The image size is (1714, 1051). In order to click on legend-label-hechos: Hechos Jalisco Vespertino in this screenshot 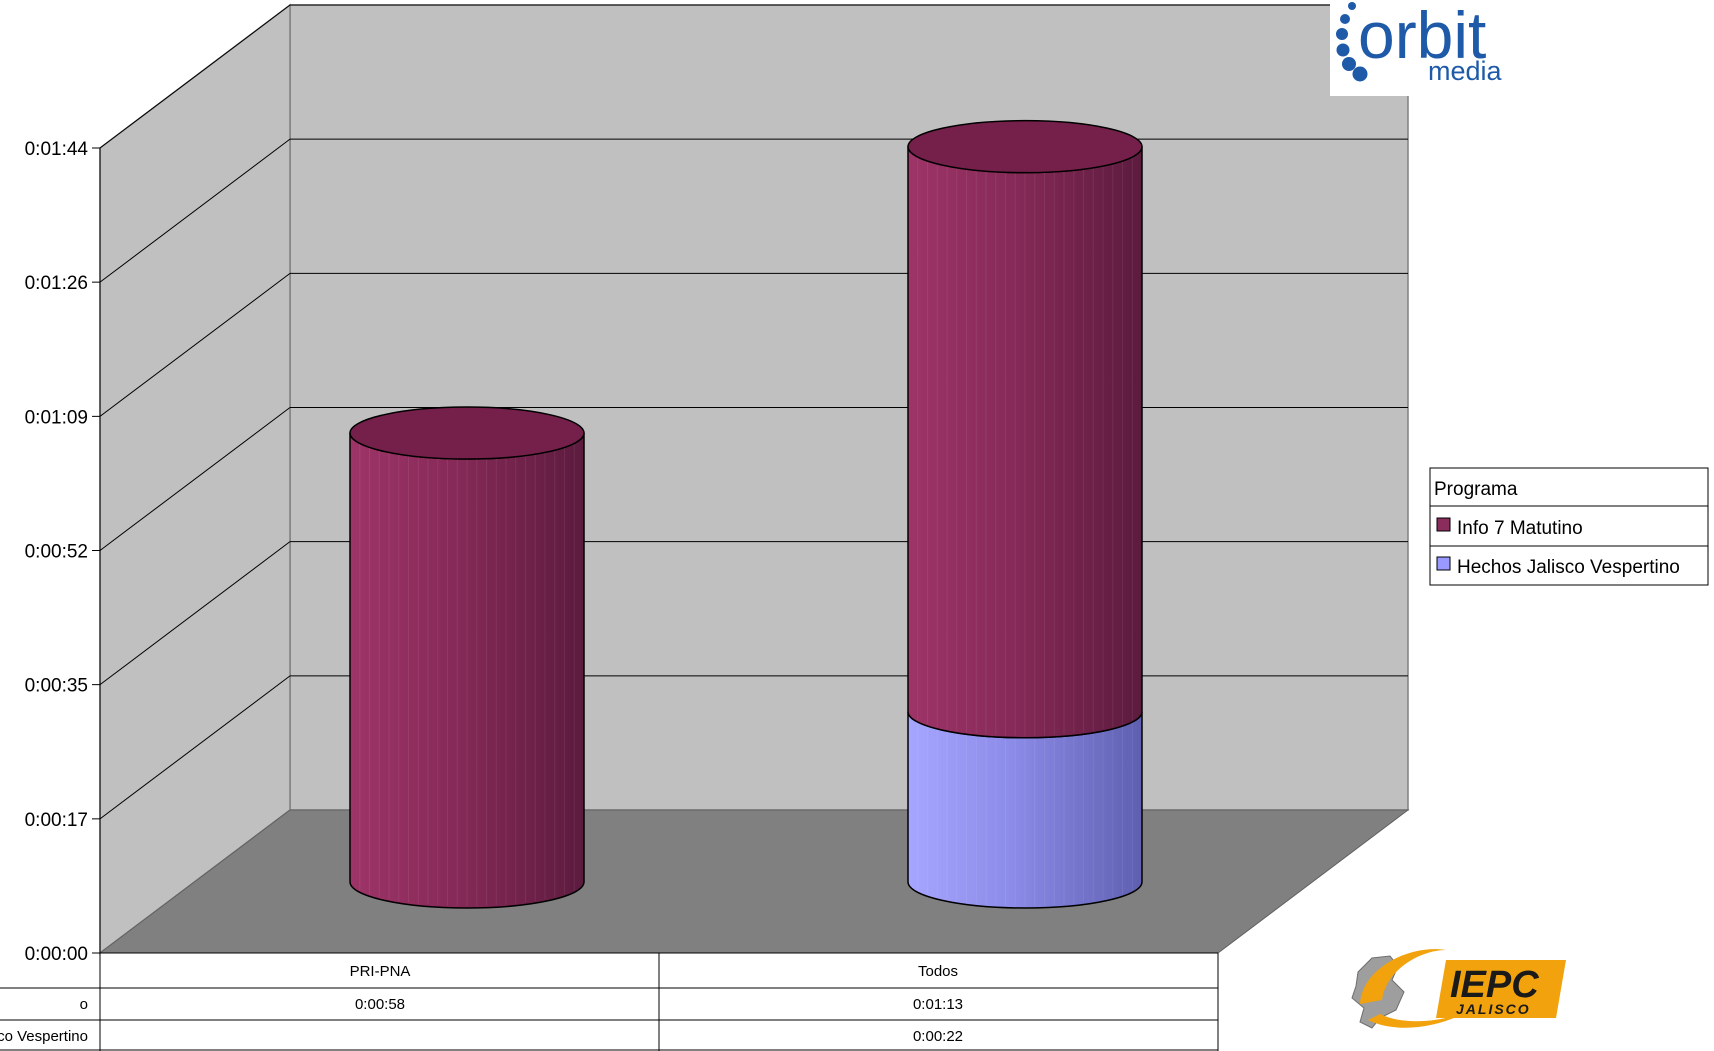, I will do `click(1568, 567)`.